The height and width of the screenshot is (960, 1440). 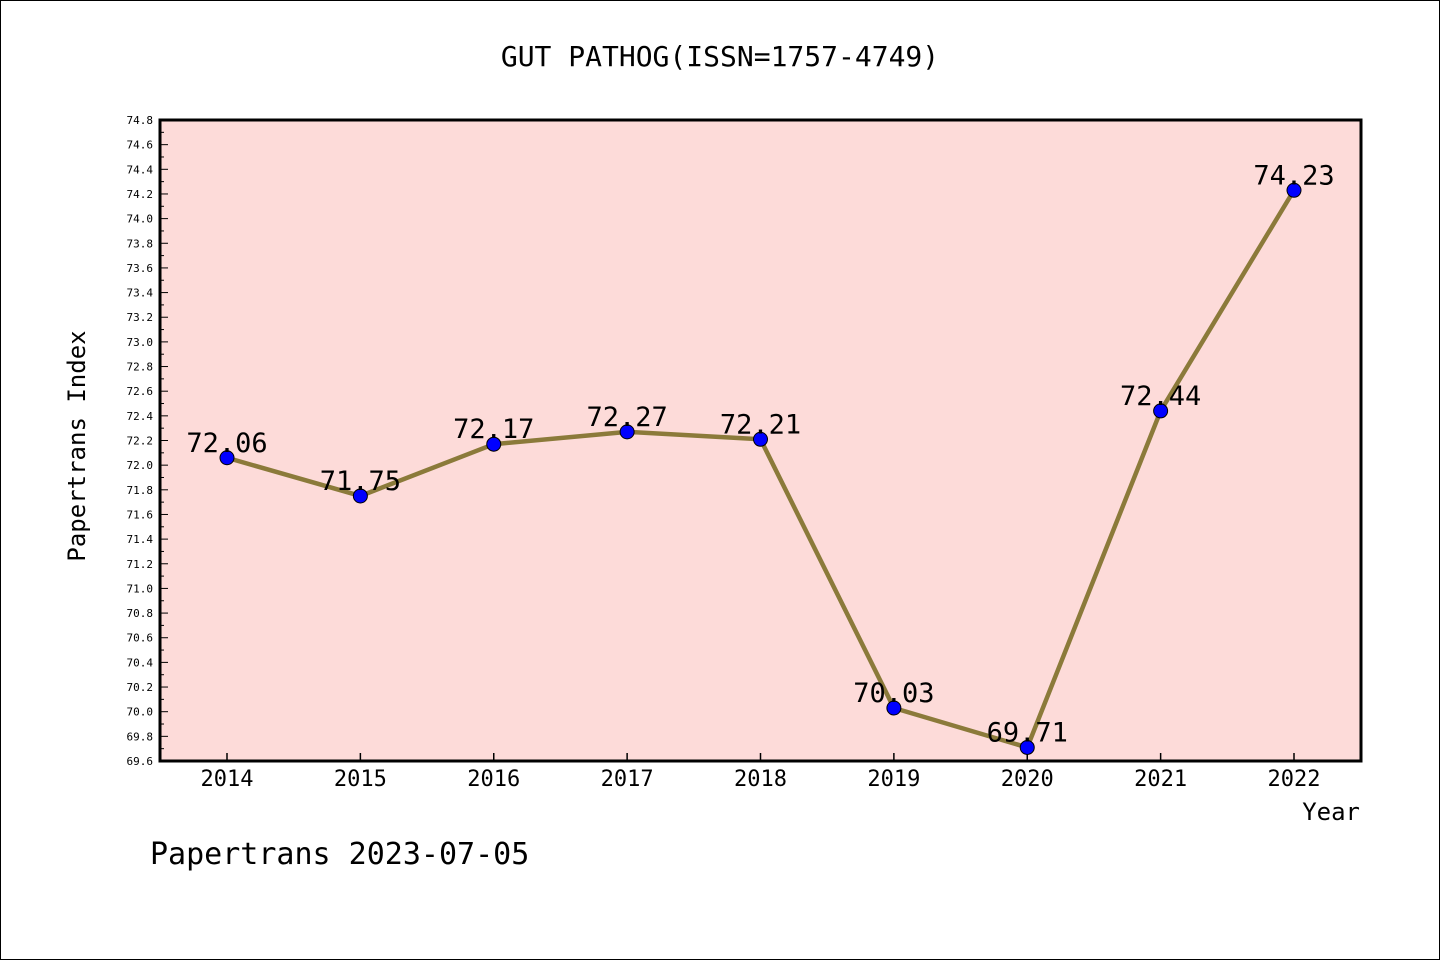 What do you see at coordinates (140, 564) in the screenshot?
I see `y-tick-label: 71.2` at bounding box center [140, 564].